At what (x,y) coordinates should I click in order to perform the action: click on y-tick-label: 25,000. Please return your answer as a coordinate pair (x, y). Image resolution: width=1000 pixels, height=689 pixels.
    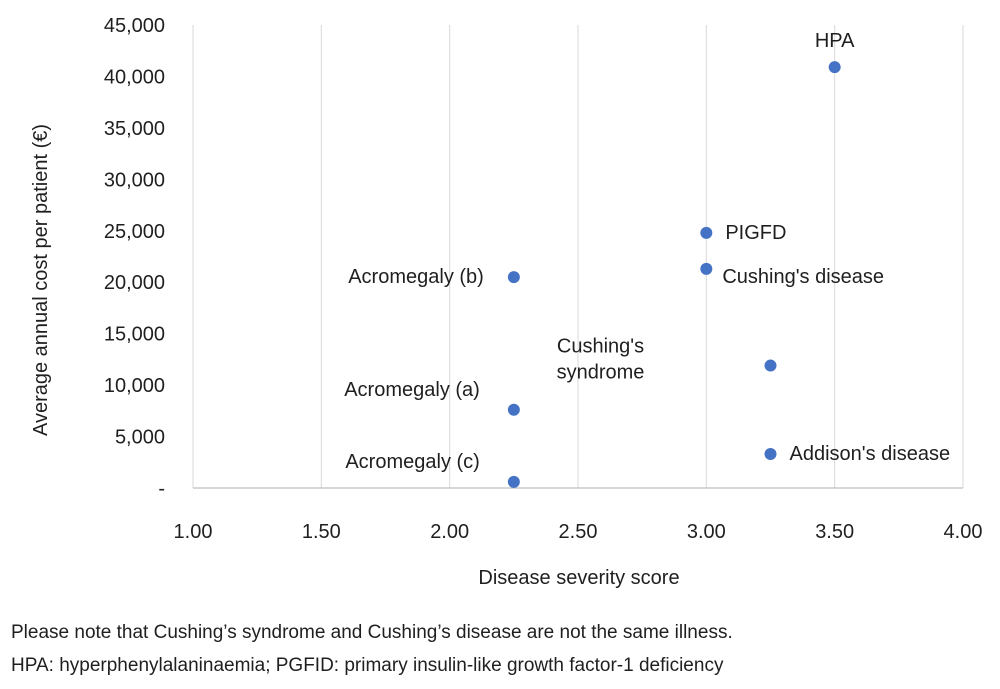
    Looking at the image, I should click on (134, 232).